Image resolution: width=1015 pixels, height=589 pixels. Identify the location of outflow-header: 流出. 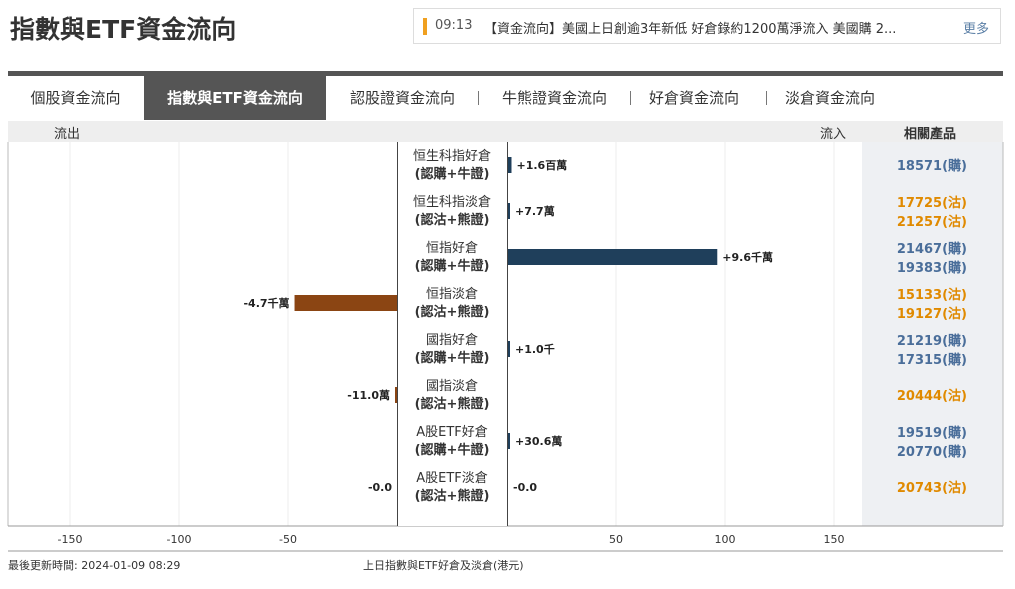
(67, 134).